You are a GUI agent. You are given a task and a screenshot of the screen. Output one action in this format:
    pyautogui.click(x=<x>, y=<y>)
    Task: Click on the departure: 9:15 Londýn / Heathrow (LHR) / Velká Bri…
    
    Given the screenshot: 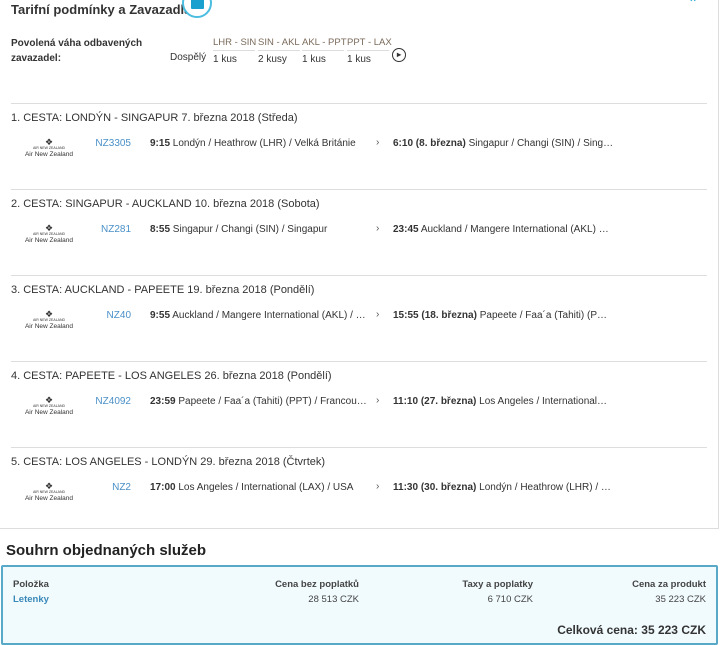 What is the action you would take?
    pyautogui.click(x=253, y=143)
    